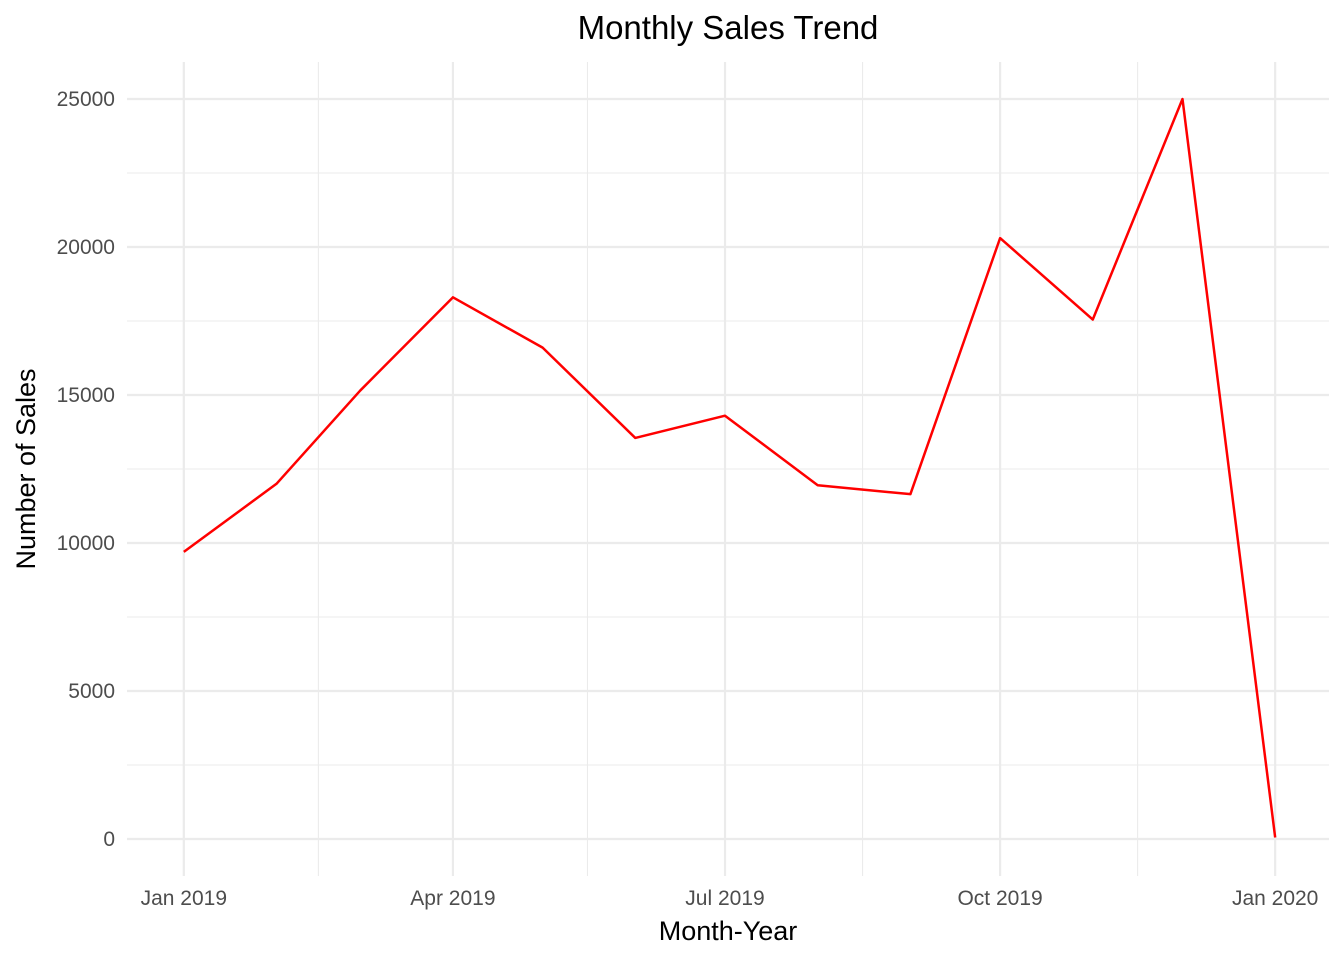  What do you see at coordinates (452, 898) in the screenshot?
I see `x-tick-label: Apr 2019` at bounding box center [452, 898].